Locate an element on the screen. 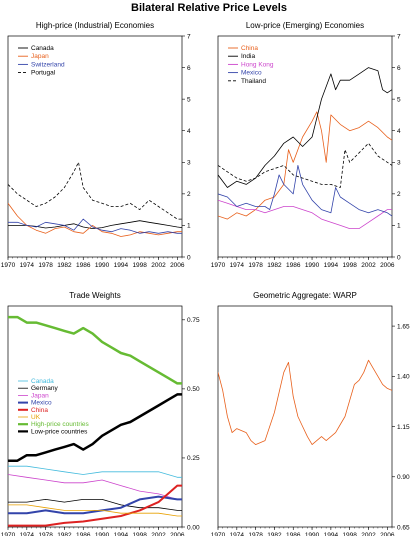  y-tick-label: 0.65 is located at coordinates (403, 527).